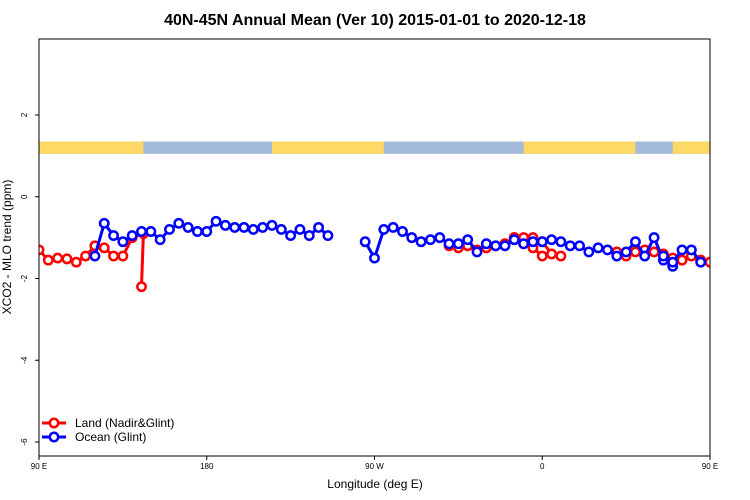 The height and width of the screenshot is (500, 750). I want to click on y-axis: -6 -4 -2 0 2, so click(29, 279).